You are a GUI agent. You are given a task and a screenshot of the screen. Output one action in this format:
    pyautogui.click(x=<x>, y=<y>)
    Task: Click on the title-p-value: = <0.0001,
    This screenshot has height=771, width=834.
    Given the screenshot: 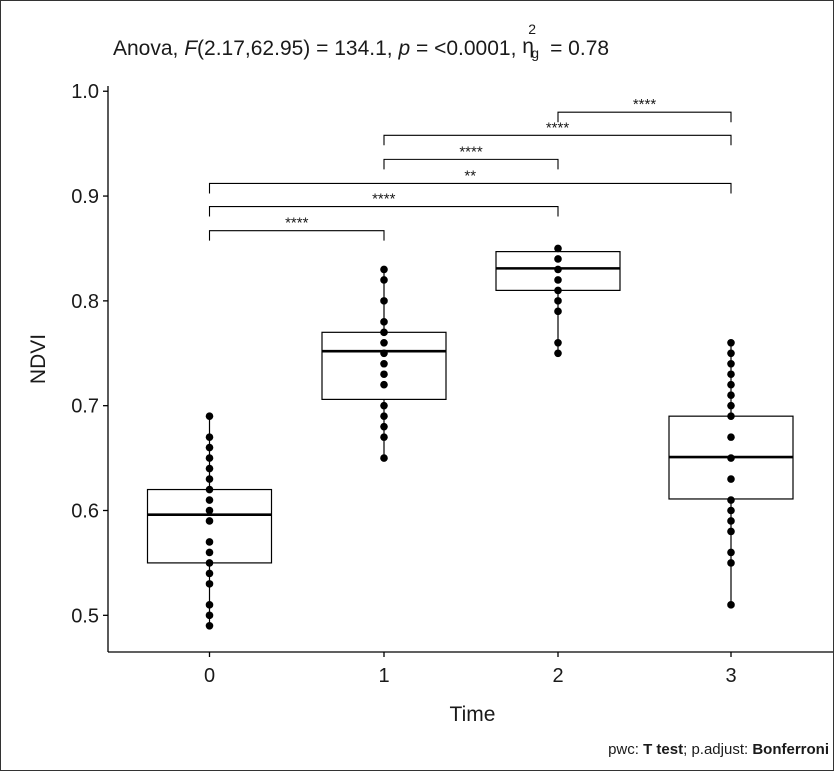 What is the action you would take?
    pyautogui.click(x=466, y=48)
    